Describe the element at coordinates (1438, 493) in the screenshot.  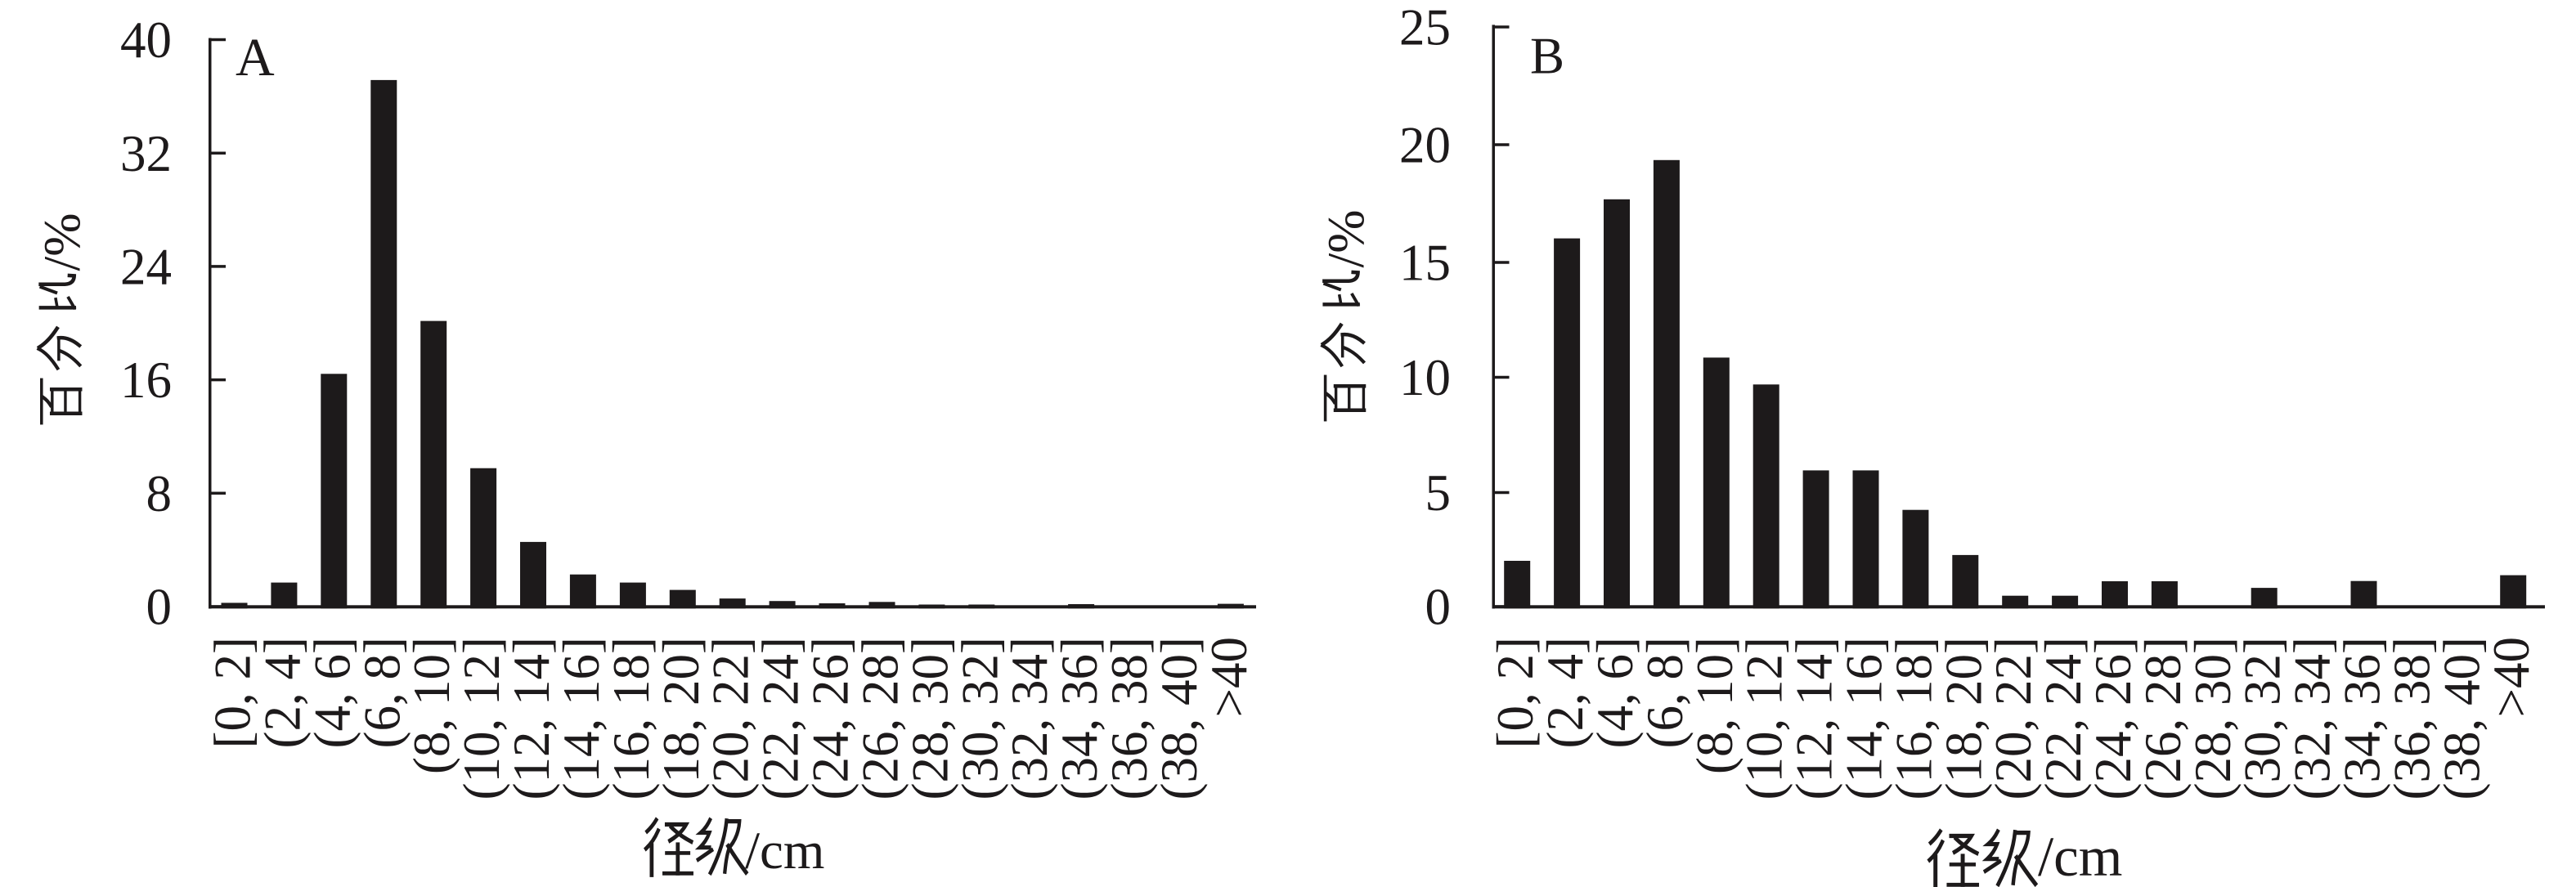
I see `svg-text: 5` at that location.